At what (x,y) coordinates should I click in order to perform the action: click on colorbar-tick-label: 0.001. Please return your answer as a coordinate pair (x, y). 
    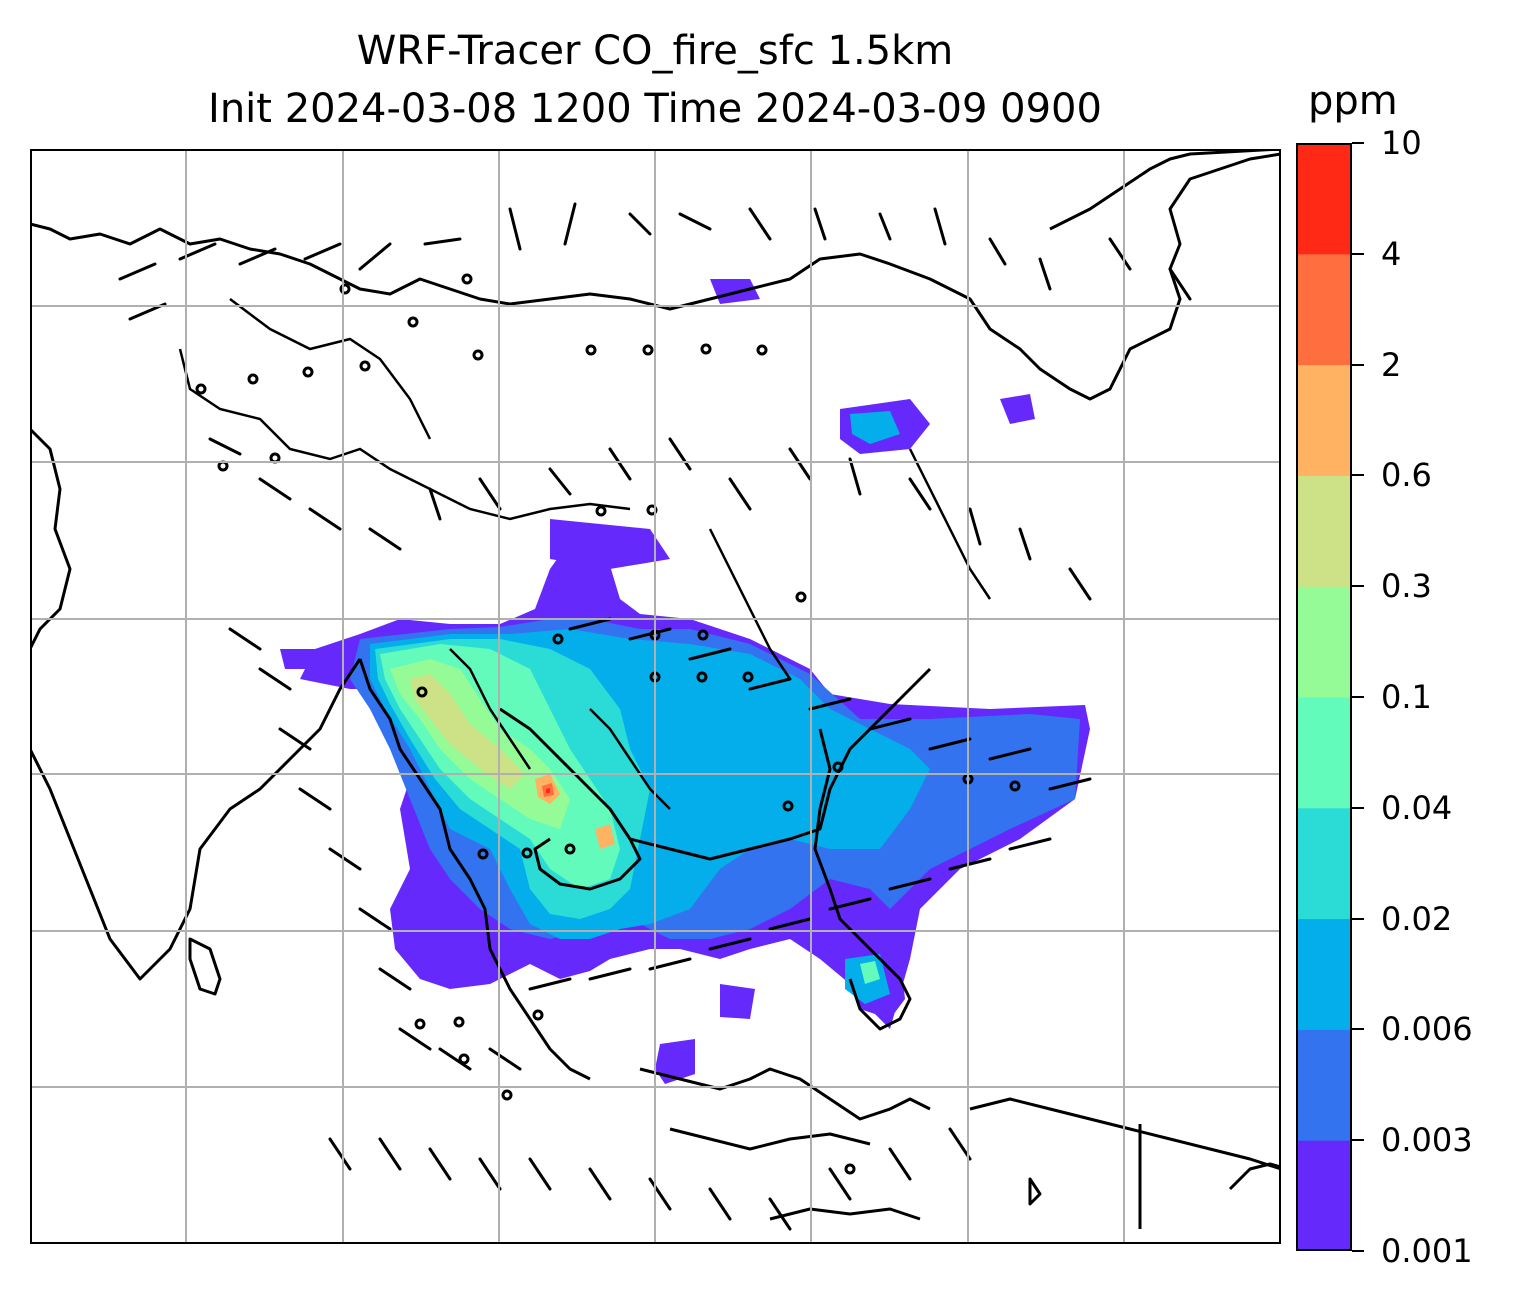
    Looking at the image, I should click on (1427, 1251).